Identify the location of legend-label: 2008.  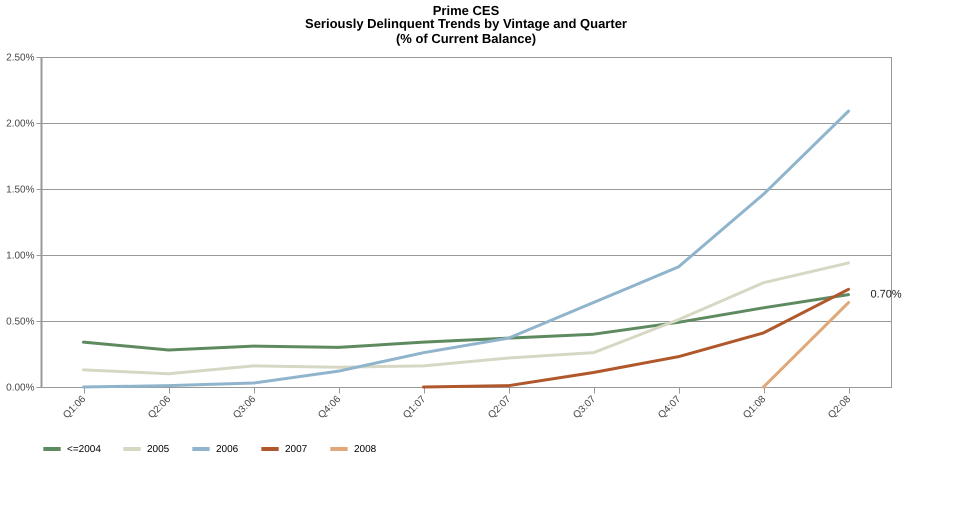
(365, 449).